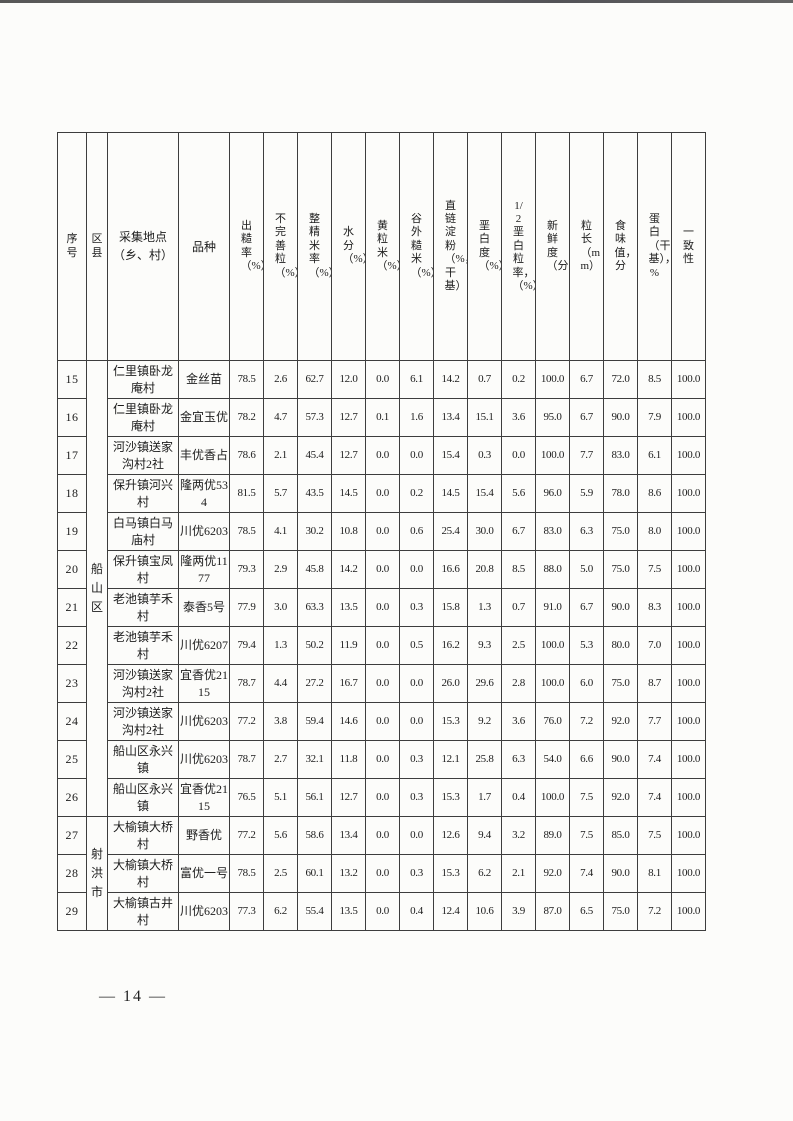 The height and width of the screenshot is (1121, 793). I want to click on cell-collection-location: 河沙镇送家沟村2社, so click(143, 721).